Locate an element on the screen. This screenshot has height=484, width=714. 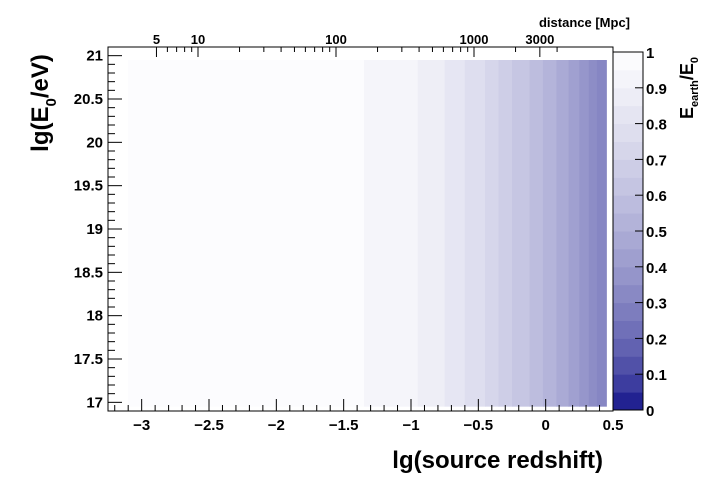
colorbar-tick-label-8: 0.8 is located at coordinates (656, 125).